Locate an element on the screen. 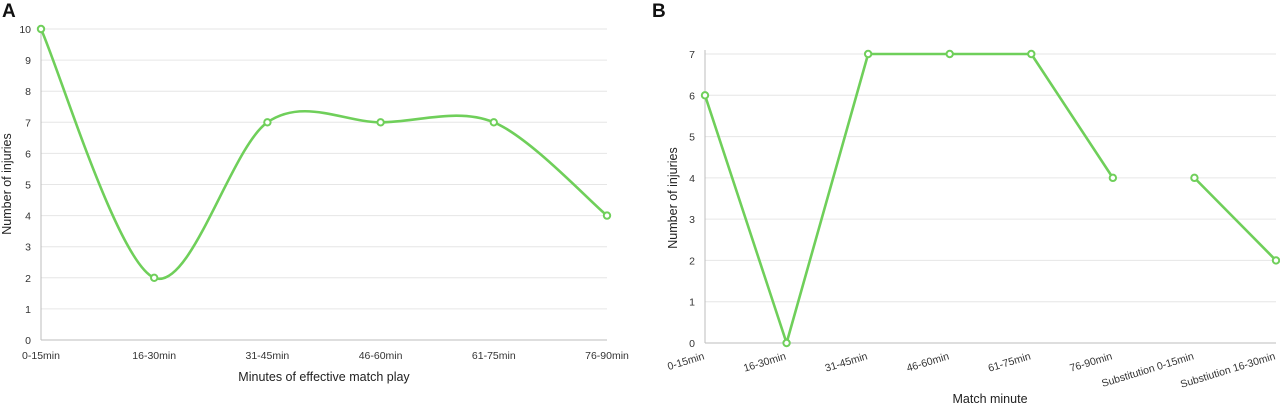 Image resolution: width=1280 pixels, height=407 pixels. panel-a-y-tick-label: 3 is located at coordinates (28, 248).